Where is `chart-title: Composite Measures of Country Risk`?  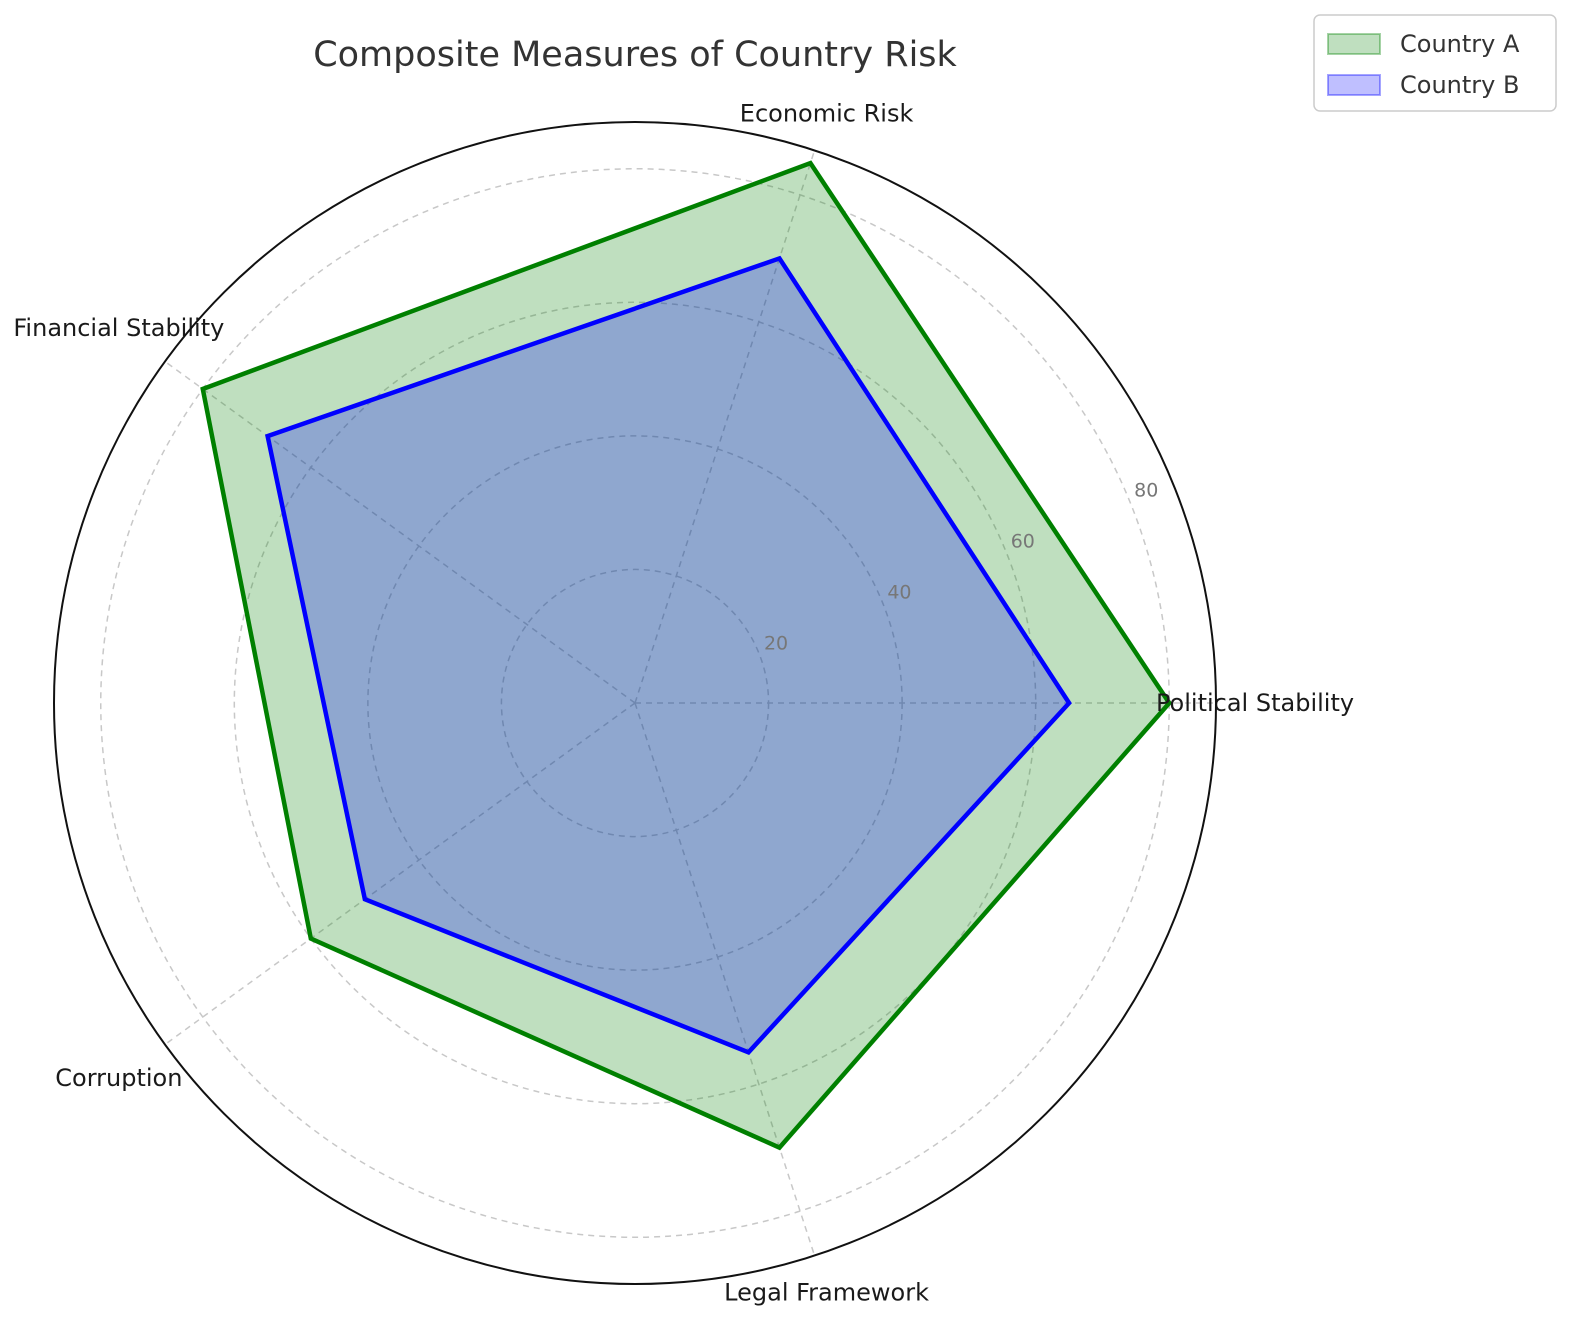 chart-title: Composite Measures of Country Risk is located at coordinates (635, 55).